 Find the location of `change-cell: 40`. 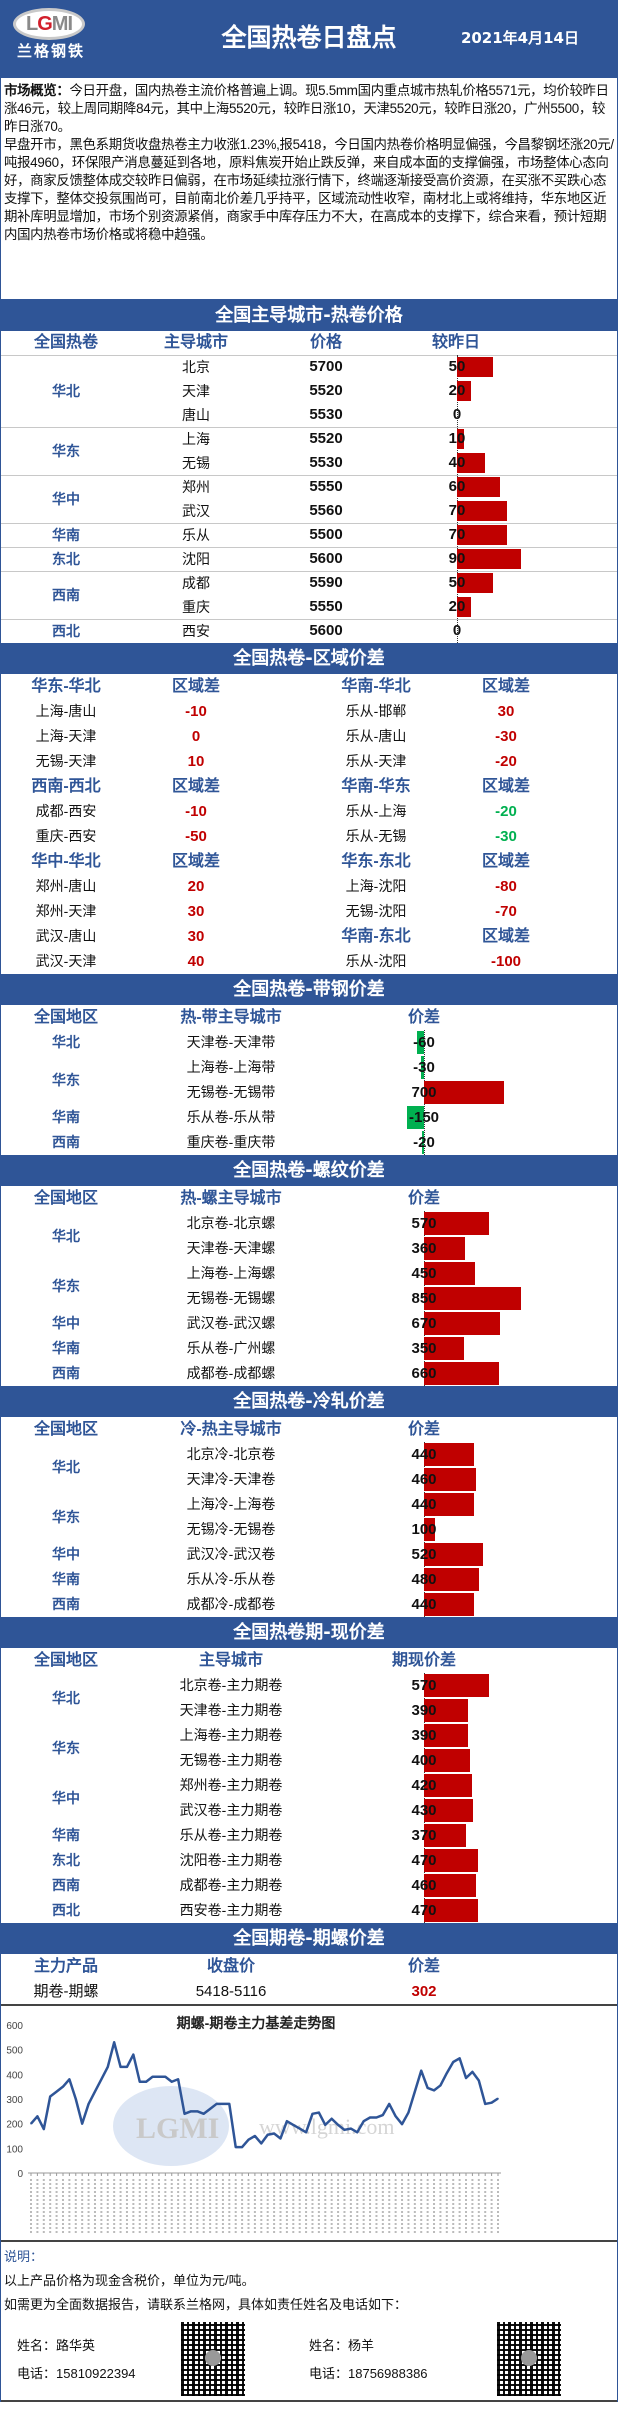

change-cell: 40 is located at coordinates (457, 462).